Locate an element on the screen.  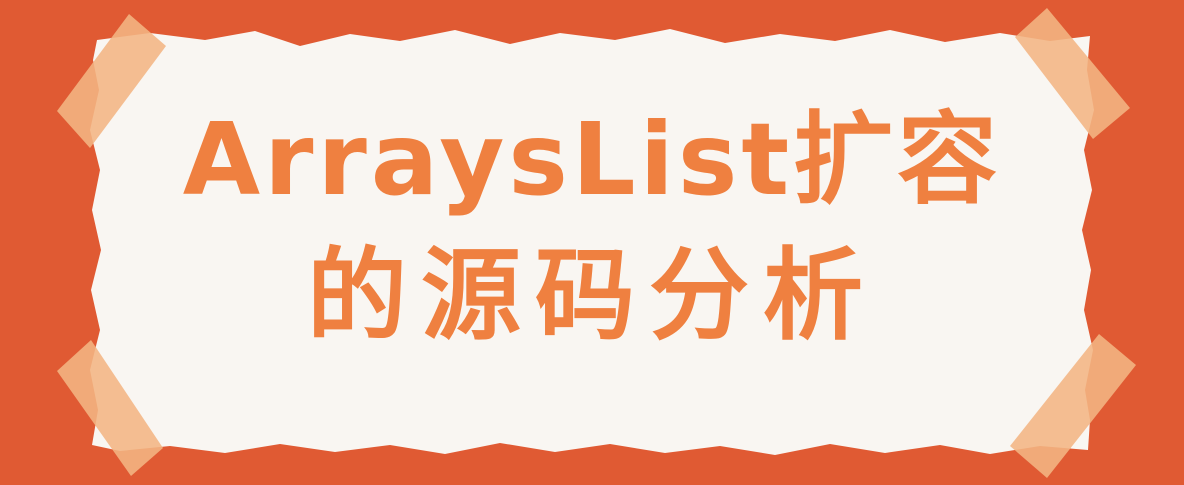
tape-bottom-right is located at coordinates (1073, 406).